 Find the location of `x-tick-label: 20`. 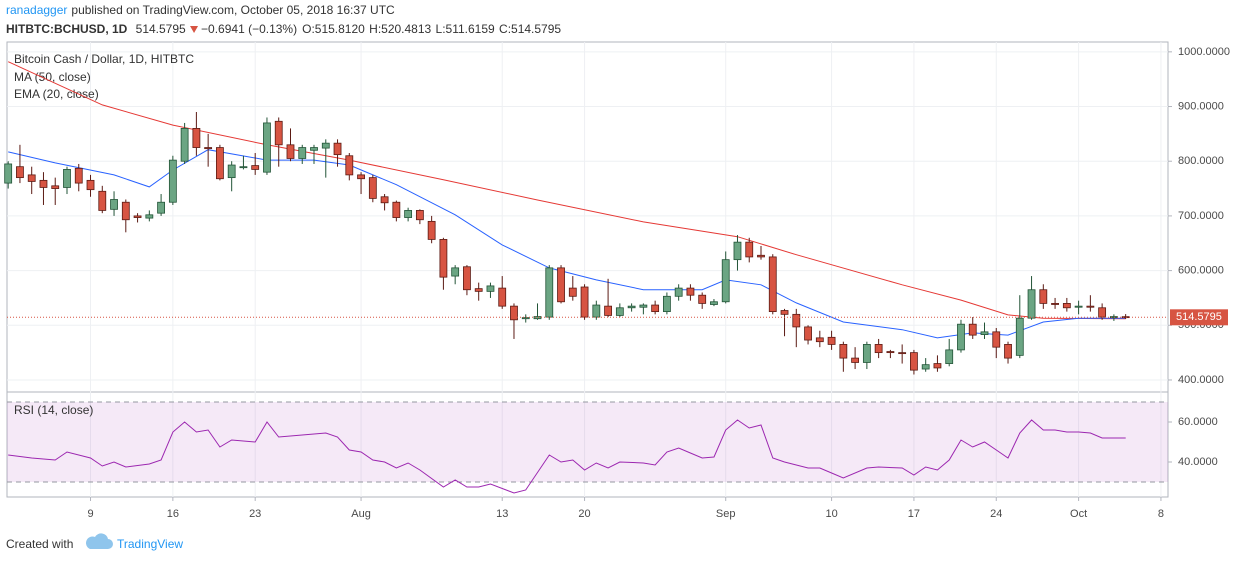

x-tick-label: 20 is located at coordinates (584, 514).